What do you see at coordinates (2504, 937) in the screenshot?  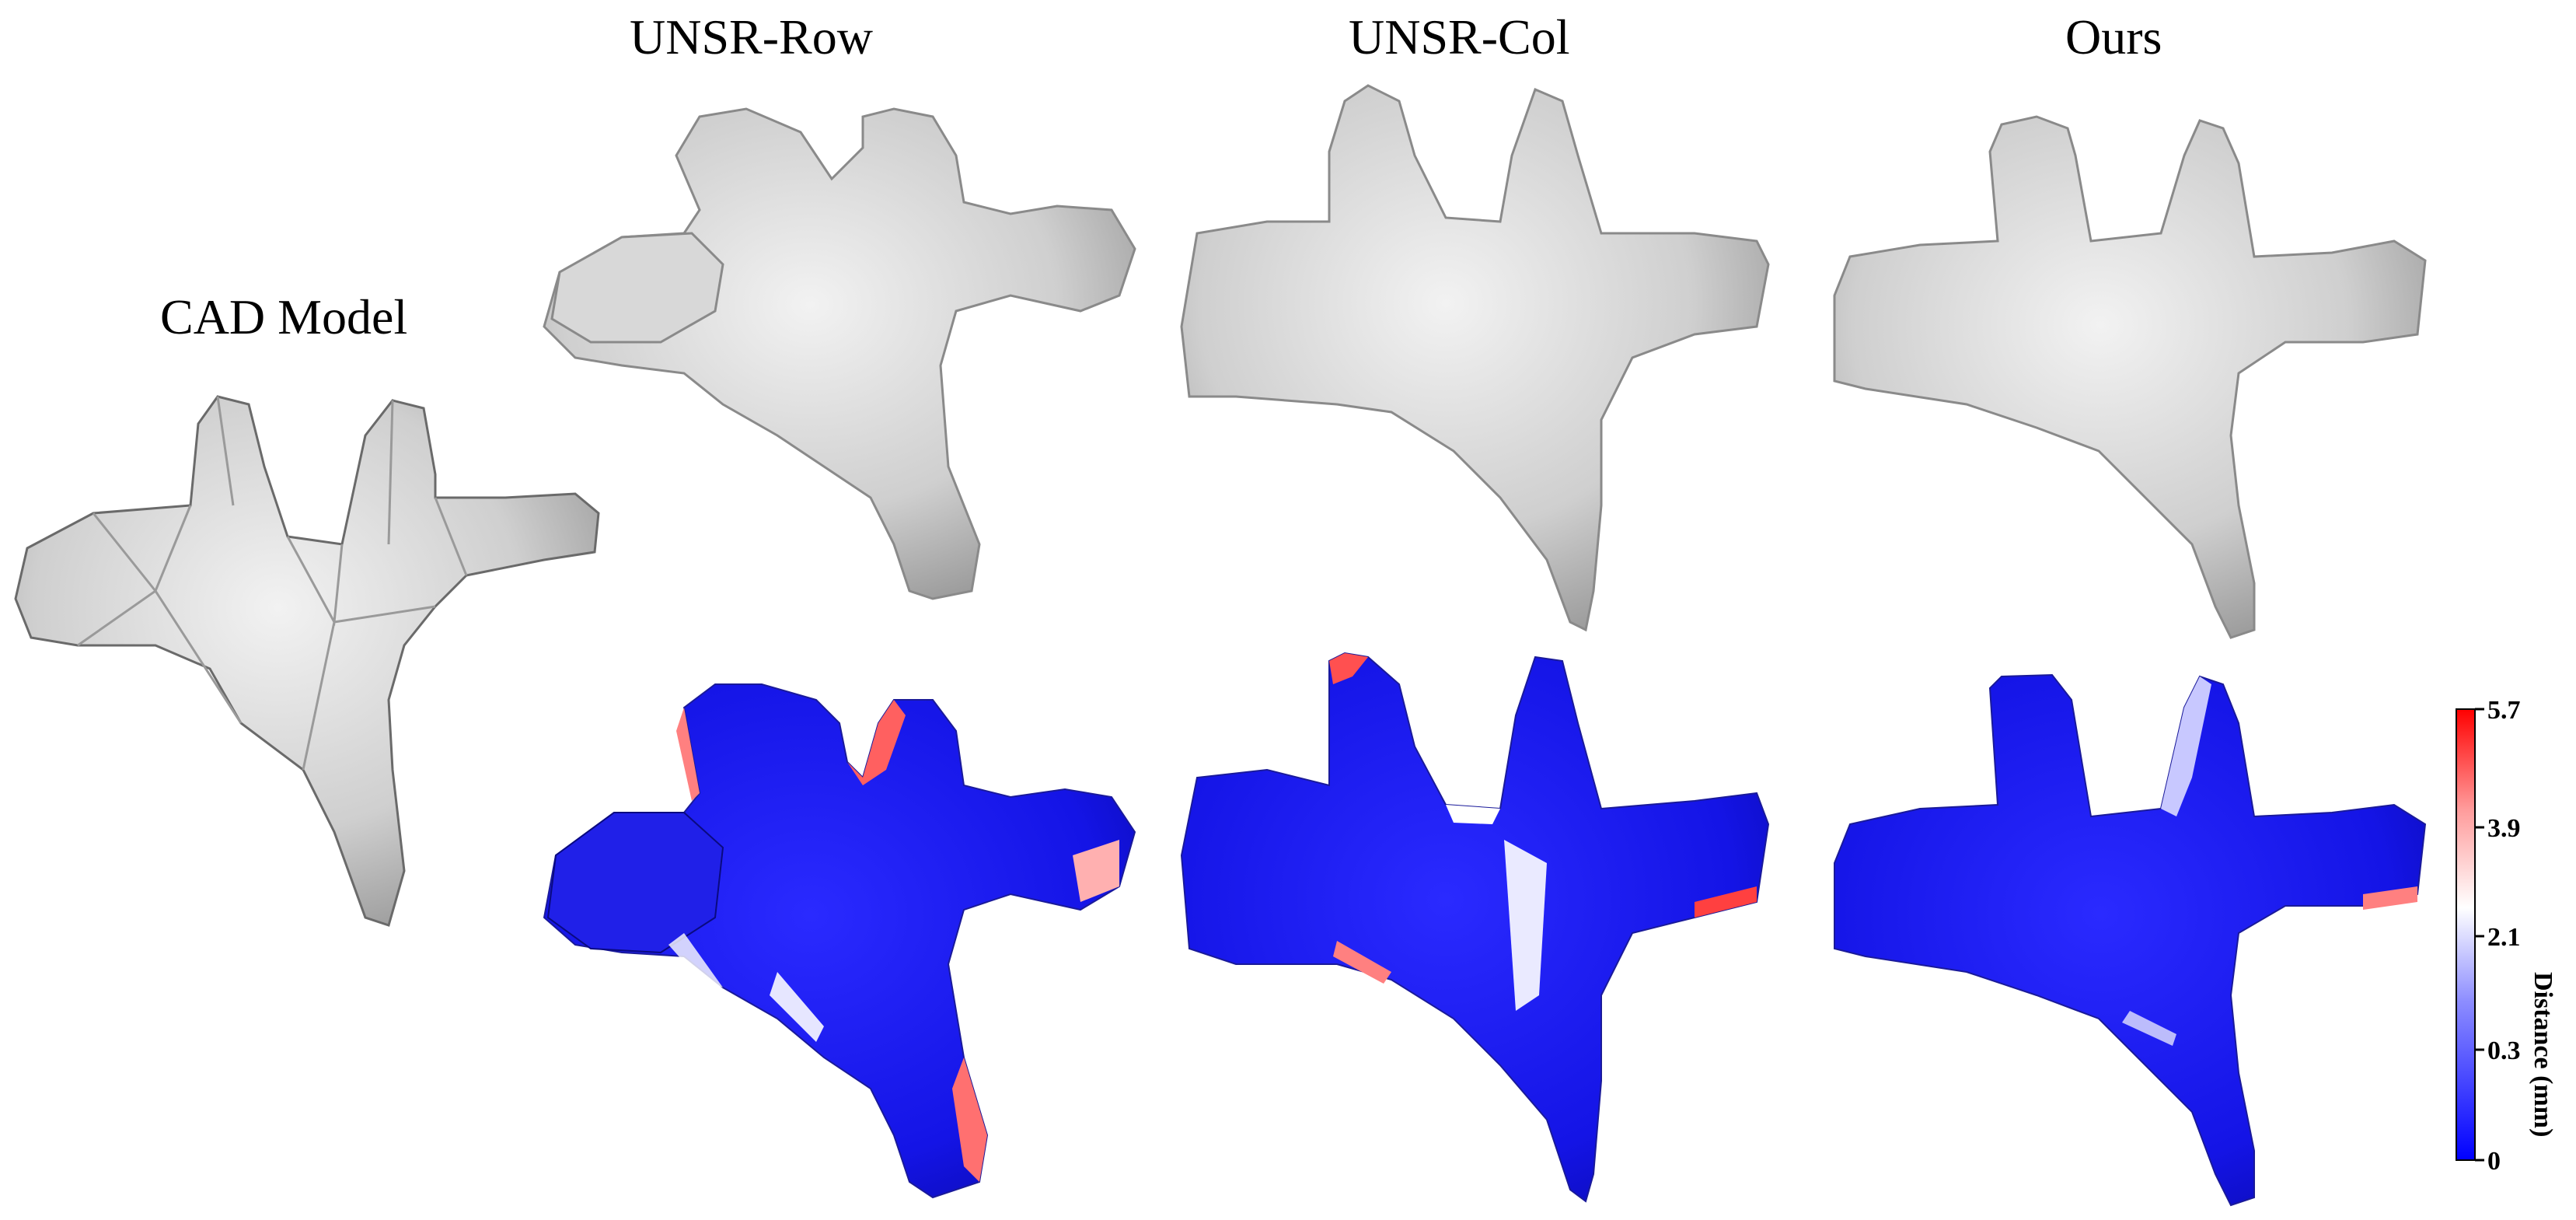 I see `colorbar-label-2-1: 2.1` at bounding box center [2504, 937].